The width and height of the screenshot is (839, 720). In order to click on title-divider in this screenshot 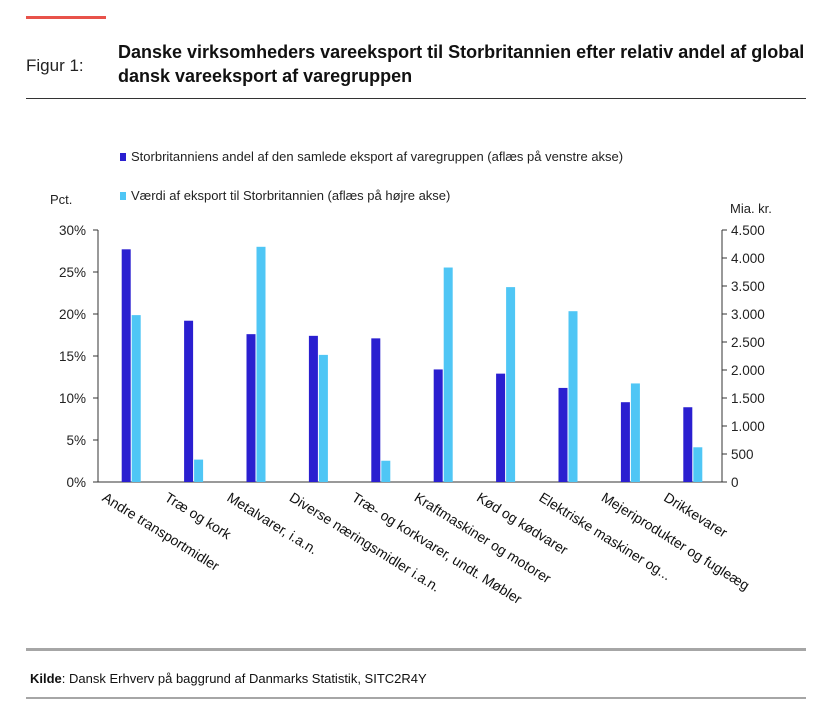, I will do `click(416, 98)`.